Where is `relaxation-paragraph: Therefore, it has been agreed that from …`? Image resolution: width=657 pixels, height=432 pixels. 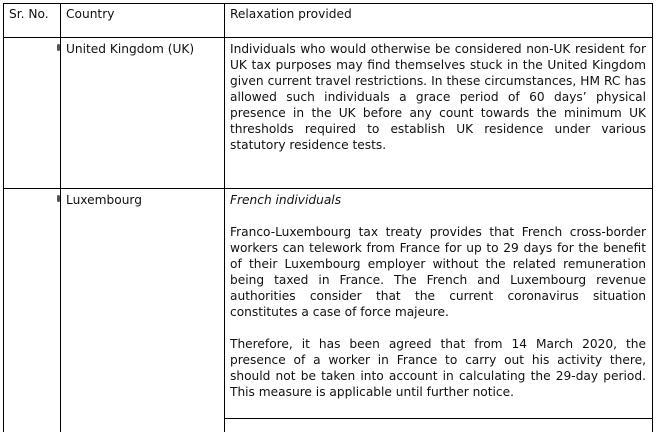
relaxation-paragraph: Therefore, it has been agreed that from … is located at coordinates (438, 368).